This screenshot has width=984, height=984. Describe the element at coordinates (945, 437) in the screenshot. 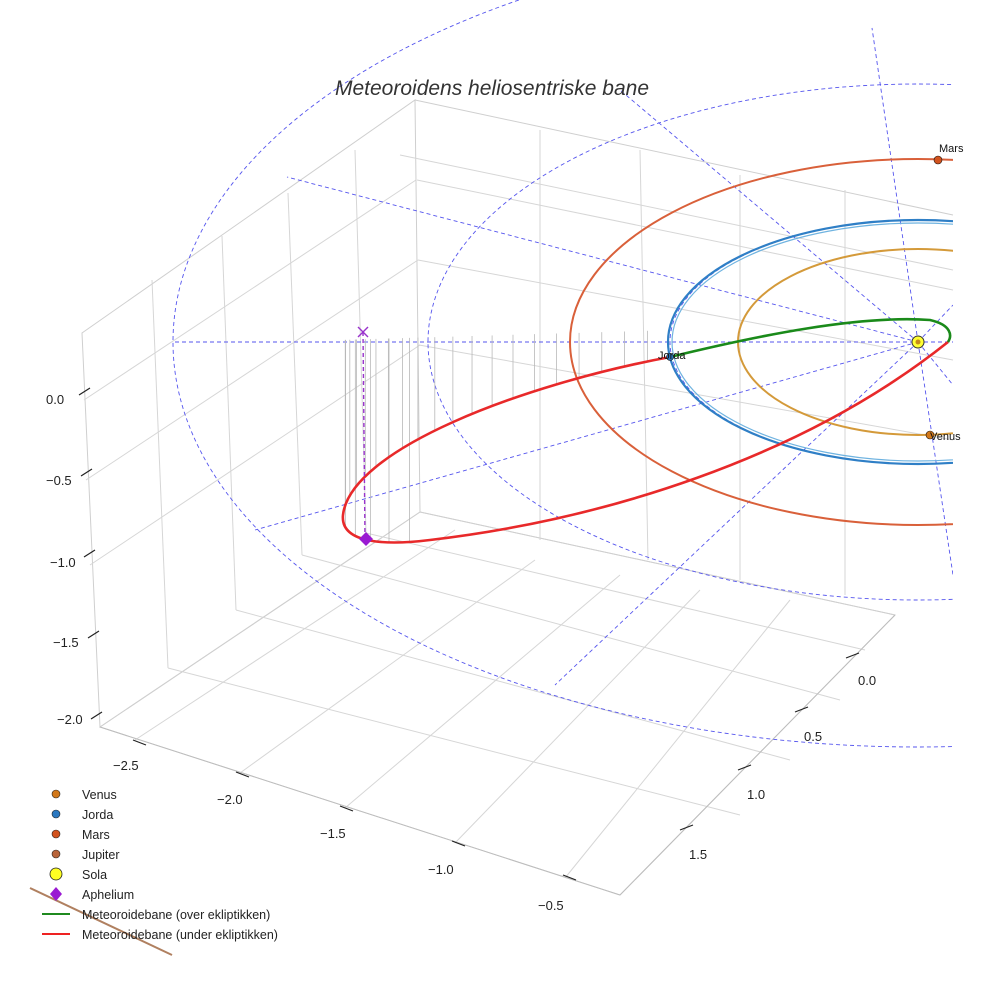

I see `planet-label-venus: Venus` at that location.